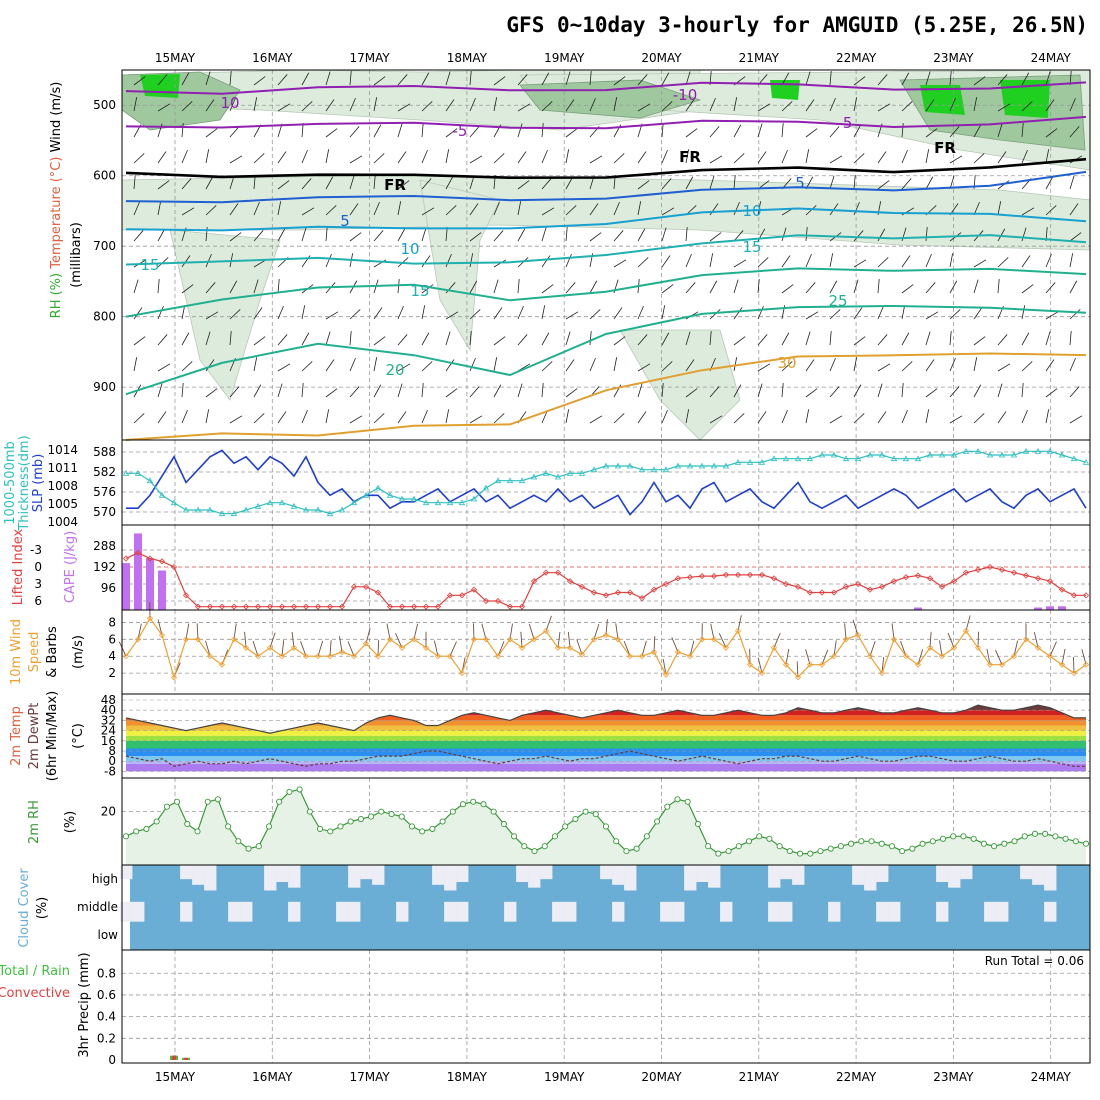 Image resolution: width=1100 pixels, height=1100 pixels. I want to click on cape-bar, so click(162, 590).